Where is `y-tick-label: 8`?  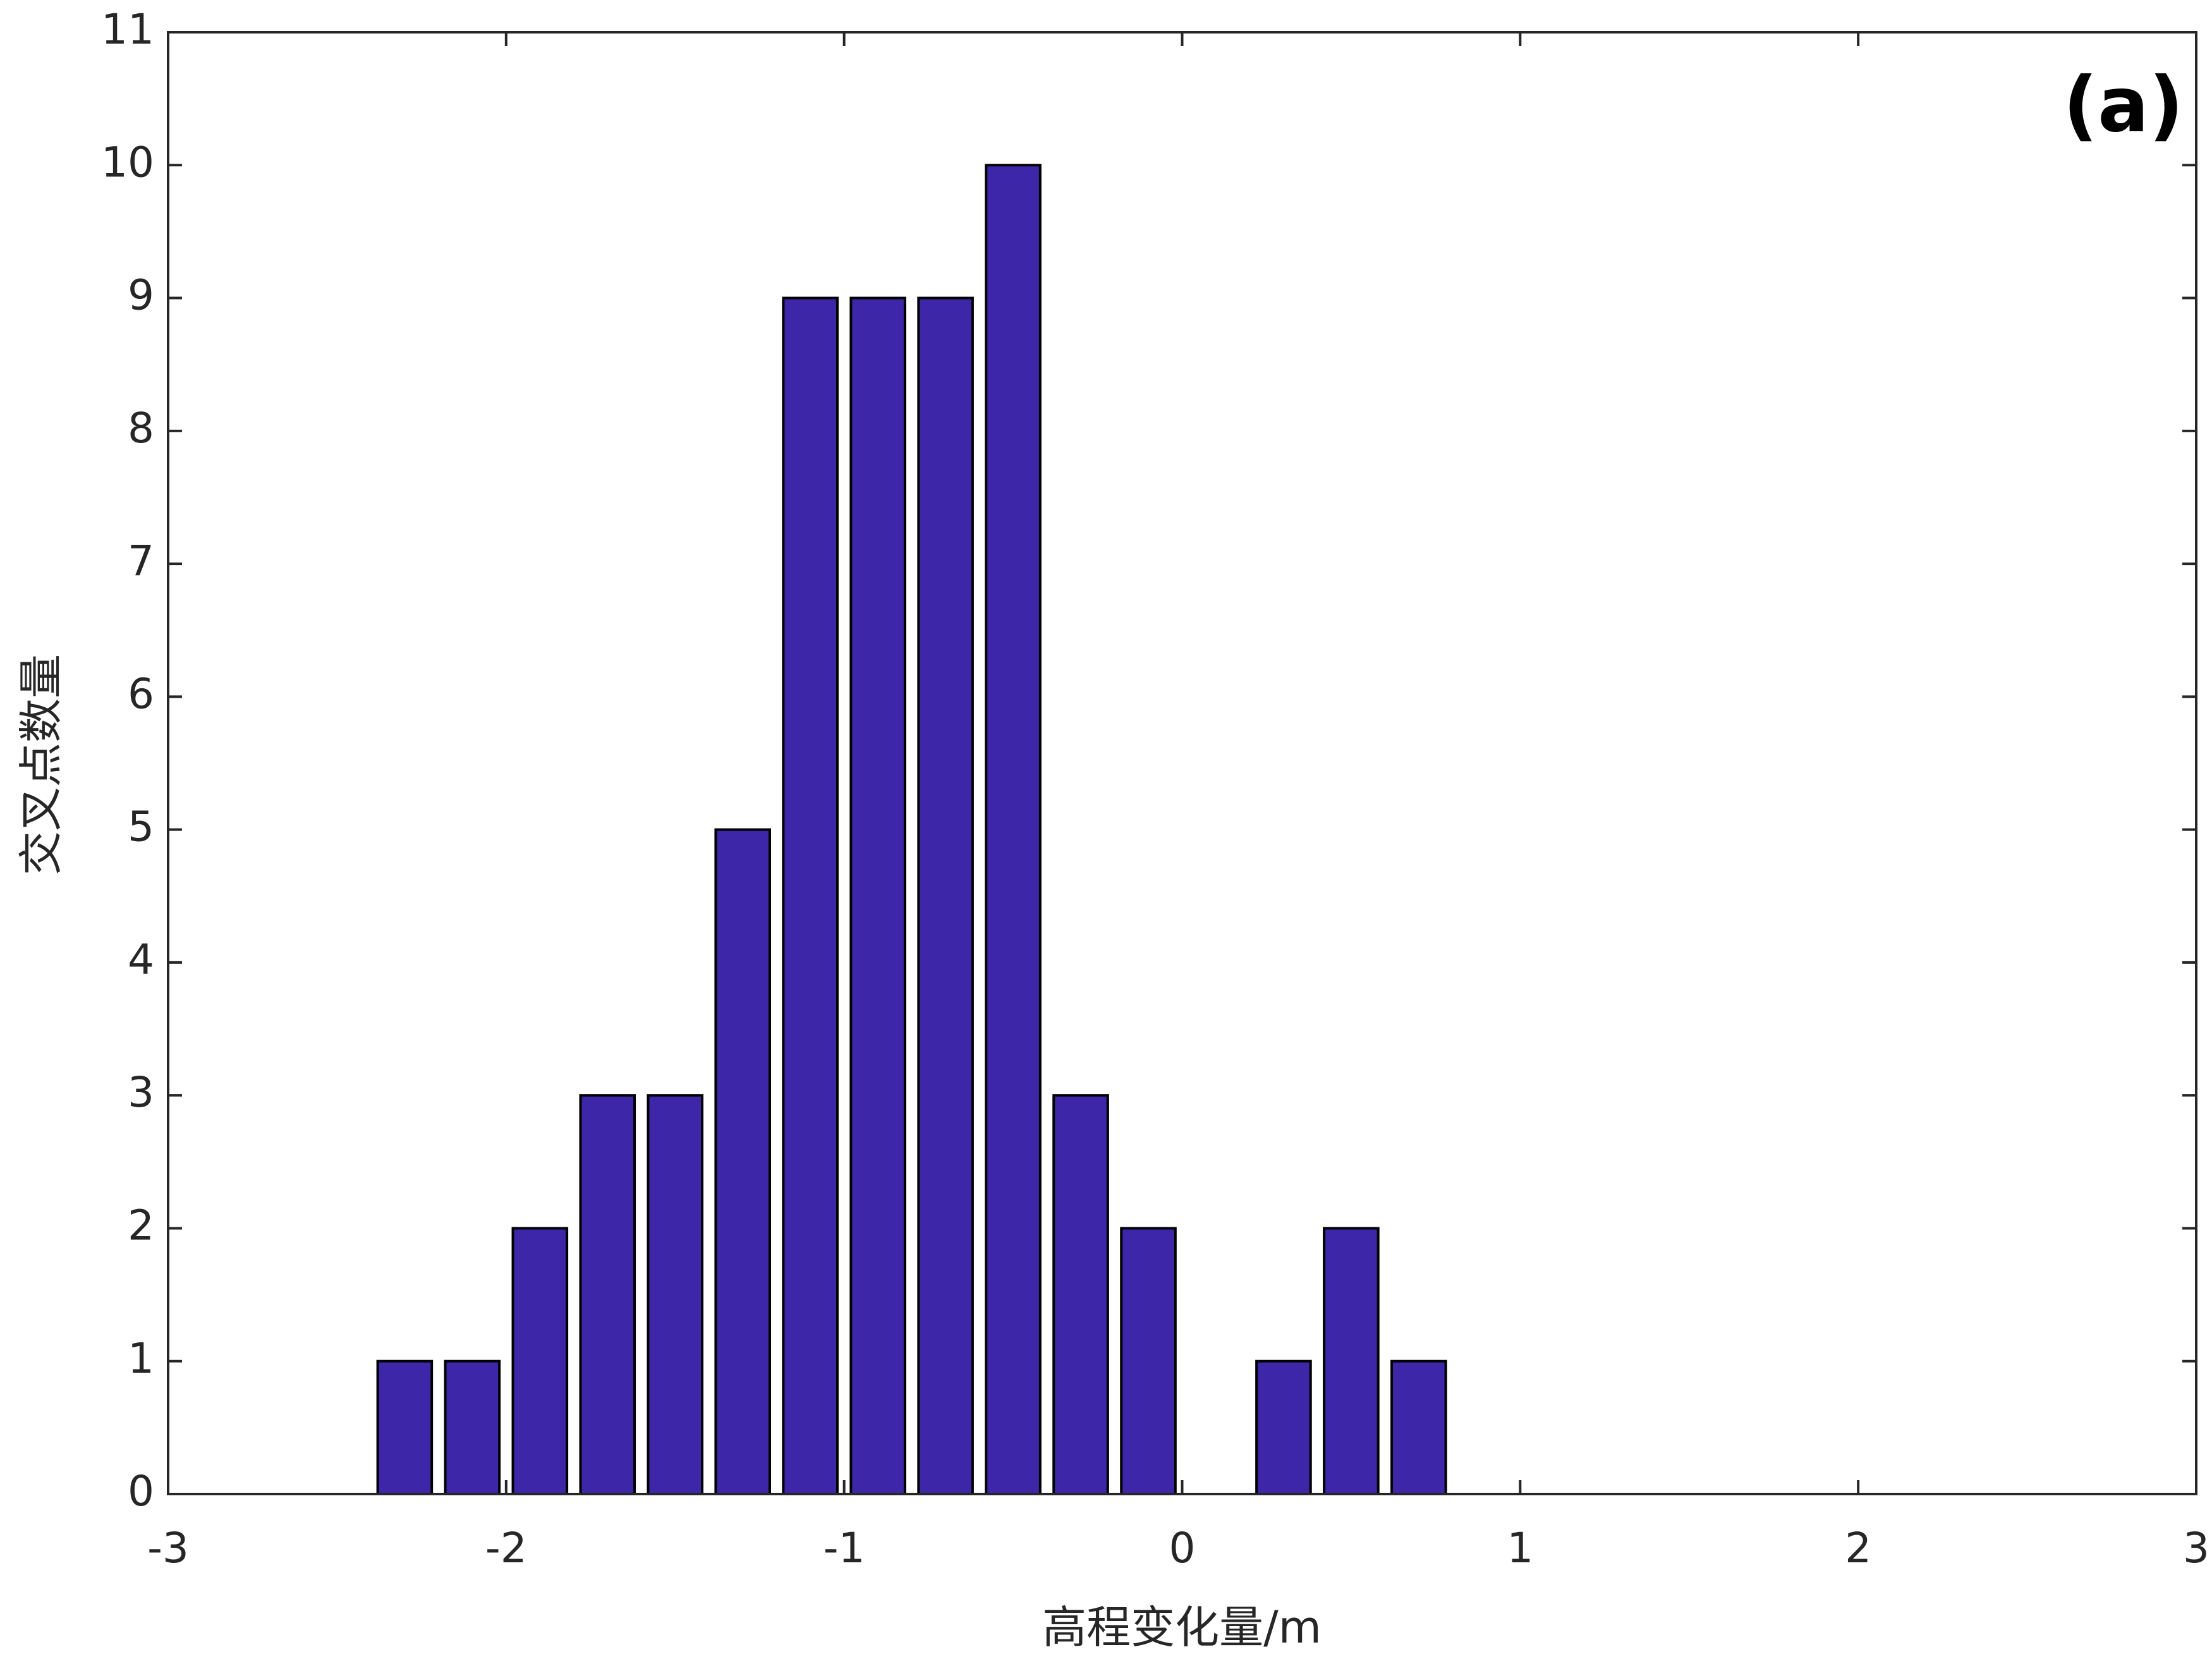 y-tick-label: 8 is located at coordinates (141, 428).